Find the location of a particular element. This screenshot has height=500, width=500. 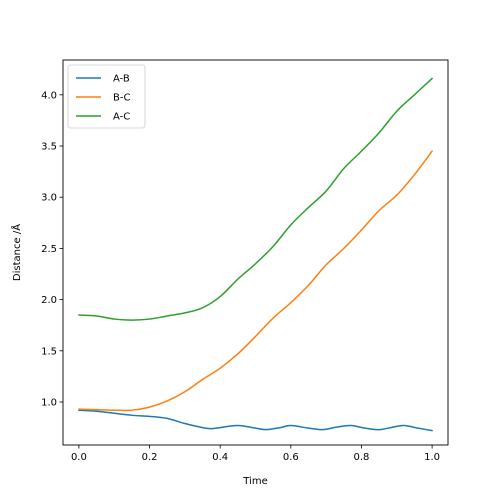

series-line-a-b is located at coordinates (255, 420).